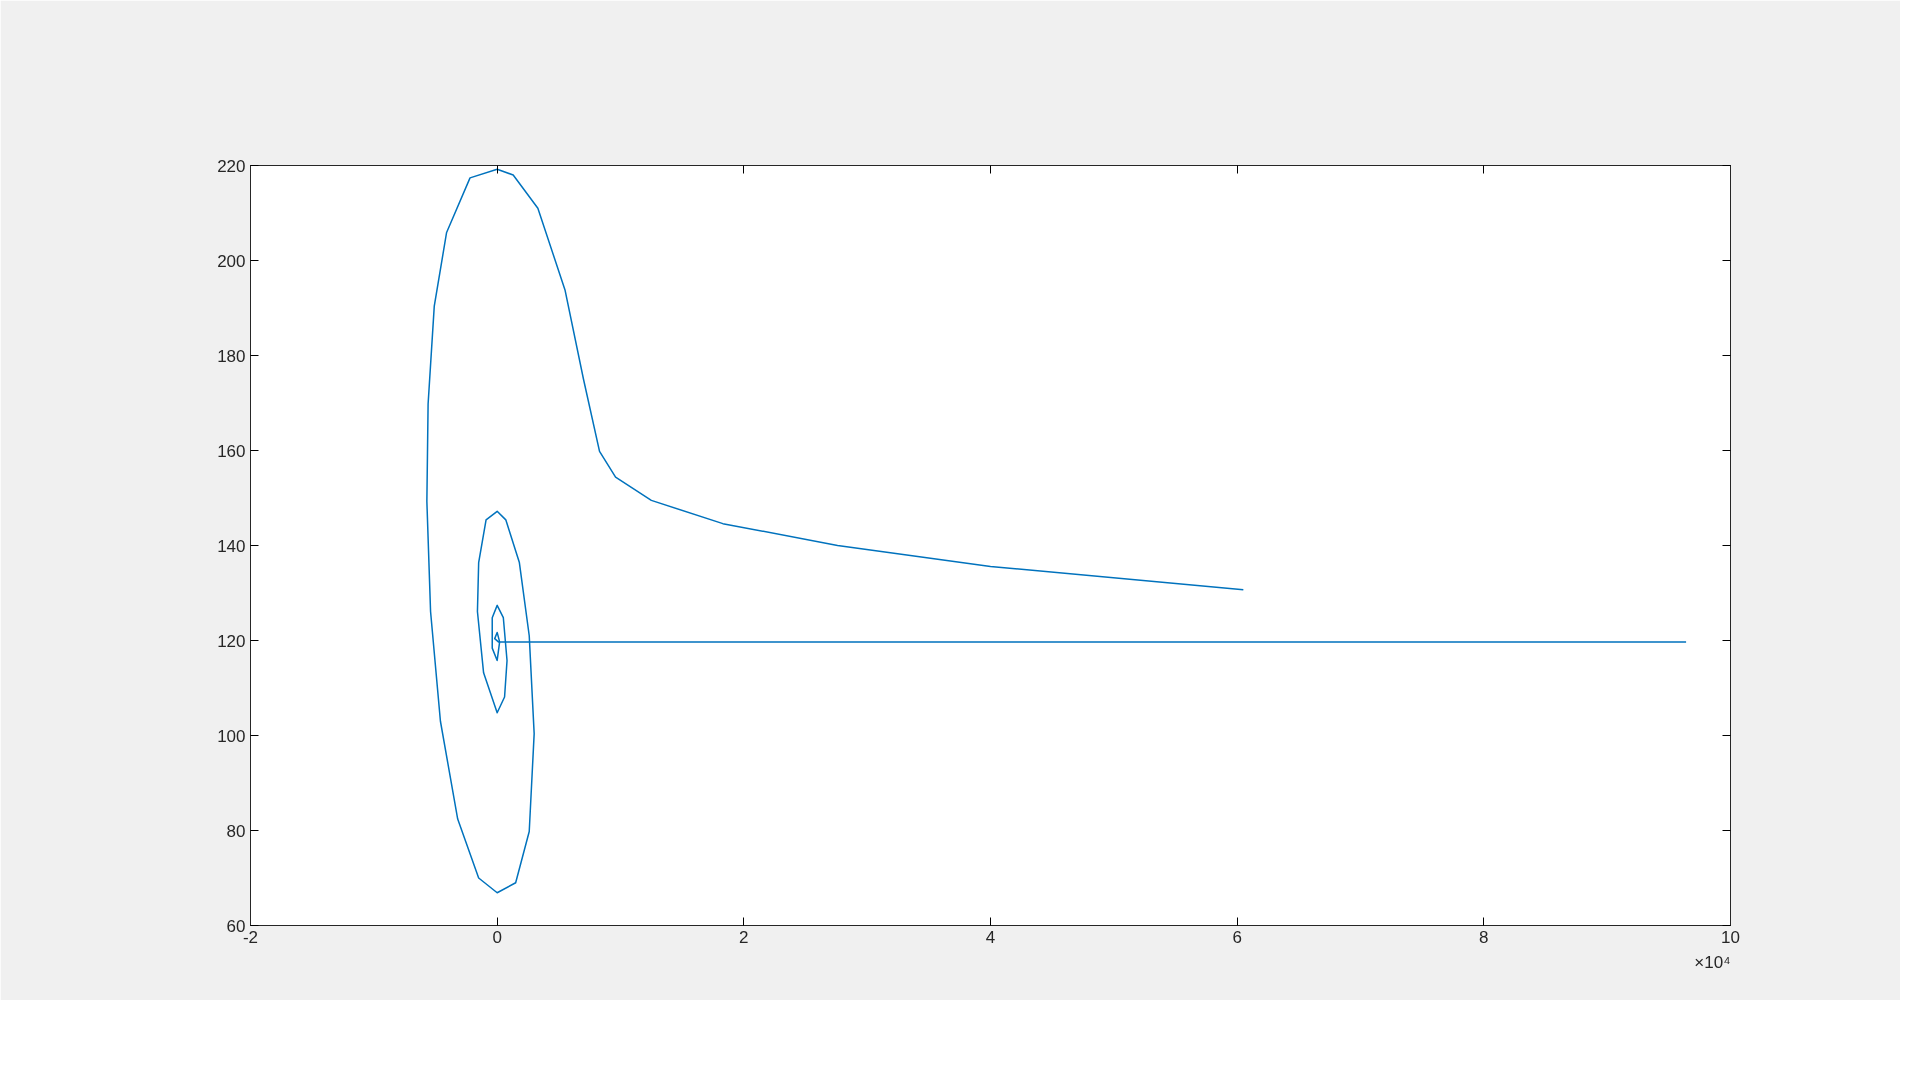 The height and width of the screenshot is (1080, 1920). What do you see at coordinates (231, 451) in the screenshot?
I see `y-tick-label: 160` at bounding box center [231, 451].